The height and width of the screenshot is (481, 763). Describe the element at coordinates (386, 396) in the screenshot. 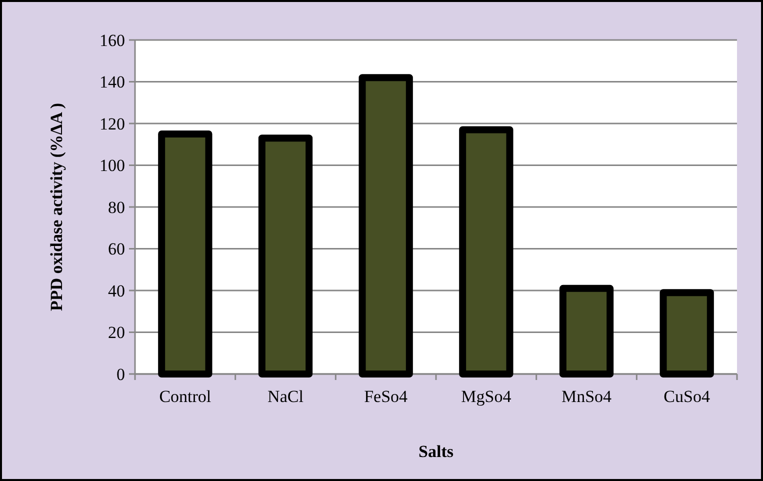

I see `x-tick-label: FeSo4` at that location.